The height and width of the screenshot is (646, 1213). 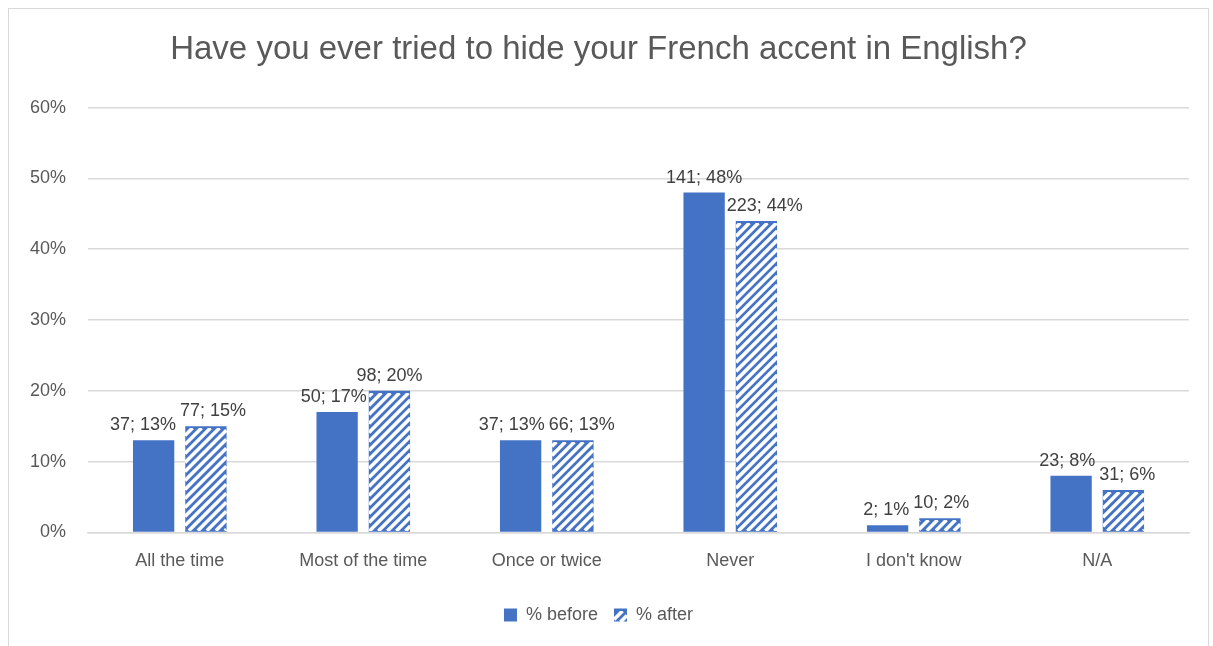 What do you see at coordinates (1067, 459) in the screenshot?
I see `data-label: 23; 8%` at bounding box center [1067, 459].